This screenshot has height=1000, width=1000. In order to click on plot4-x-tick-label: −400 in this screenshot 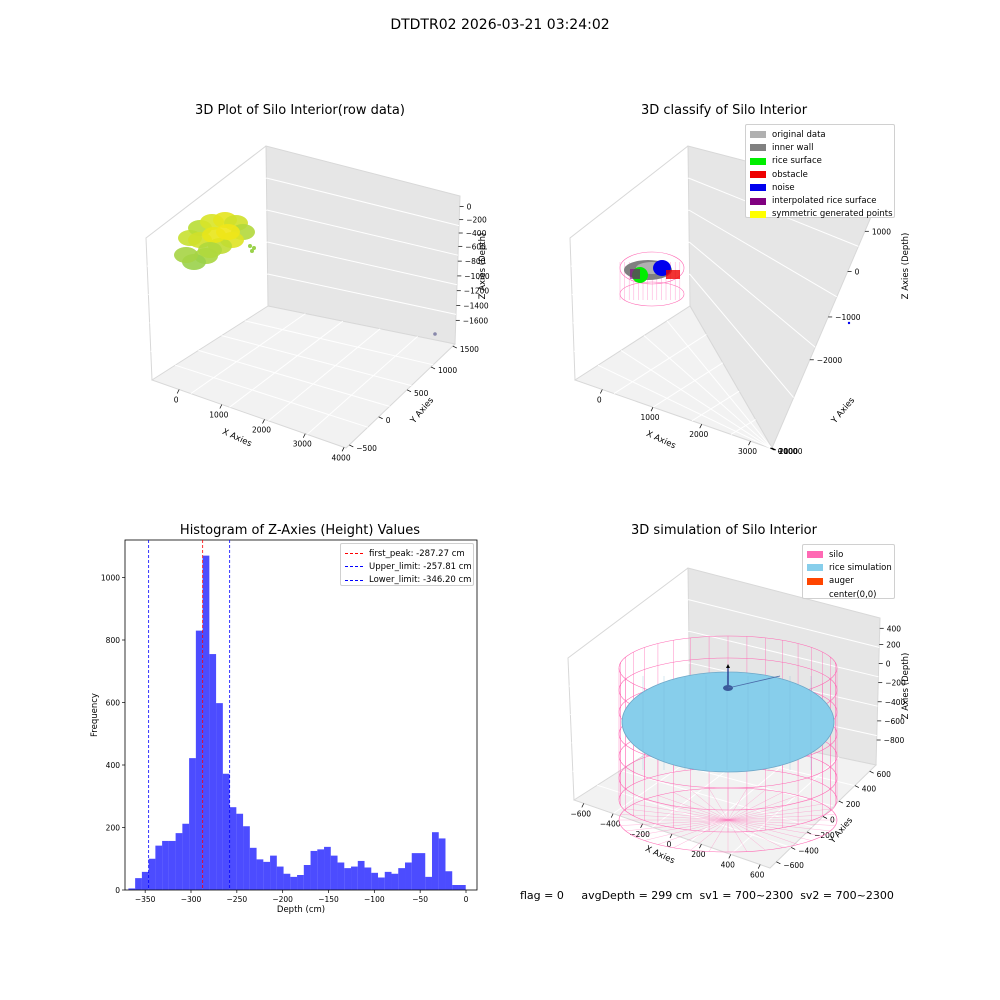, I will do `click(610, 824)`.